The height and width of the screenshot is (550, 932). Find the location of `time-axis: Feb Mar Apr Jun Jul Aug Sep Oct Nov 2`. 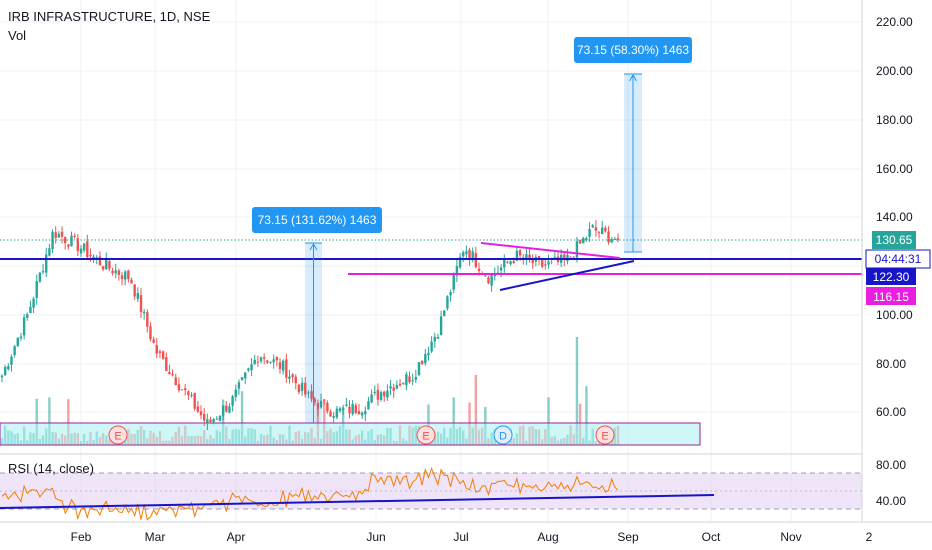

time-axis: Feb Mar Apr Jun Jul Aug Sep Oct Nov 2 is located at coordinates (472, 537).